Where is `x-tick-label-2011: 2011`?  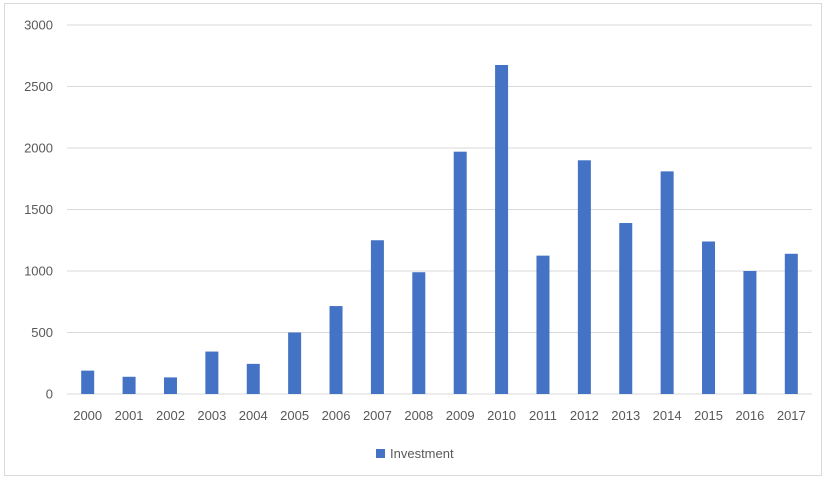 x-tick-label-2011: 2011 is located at coordinates (543, 415).